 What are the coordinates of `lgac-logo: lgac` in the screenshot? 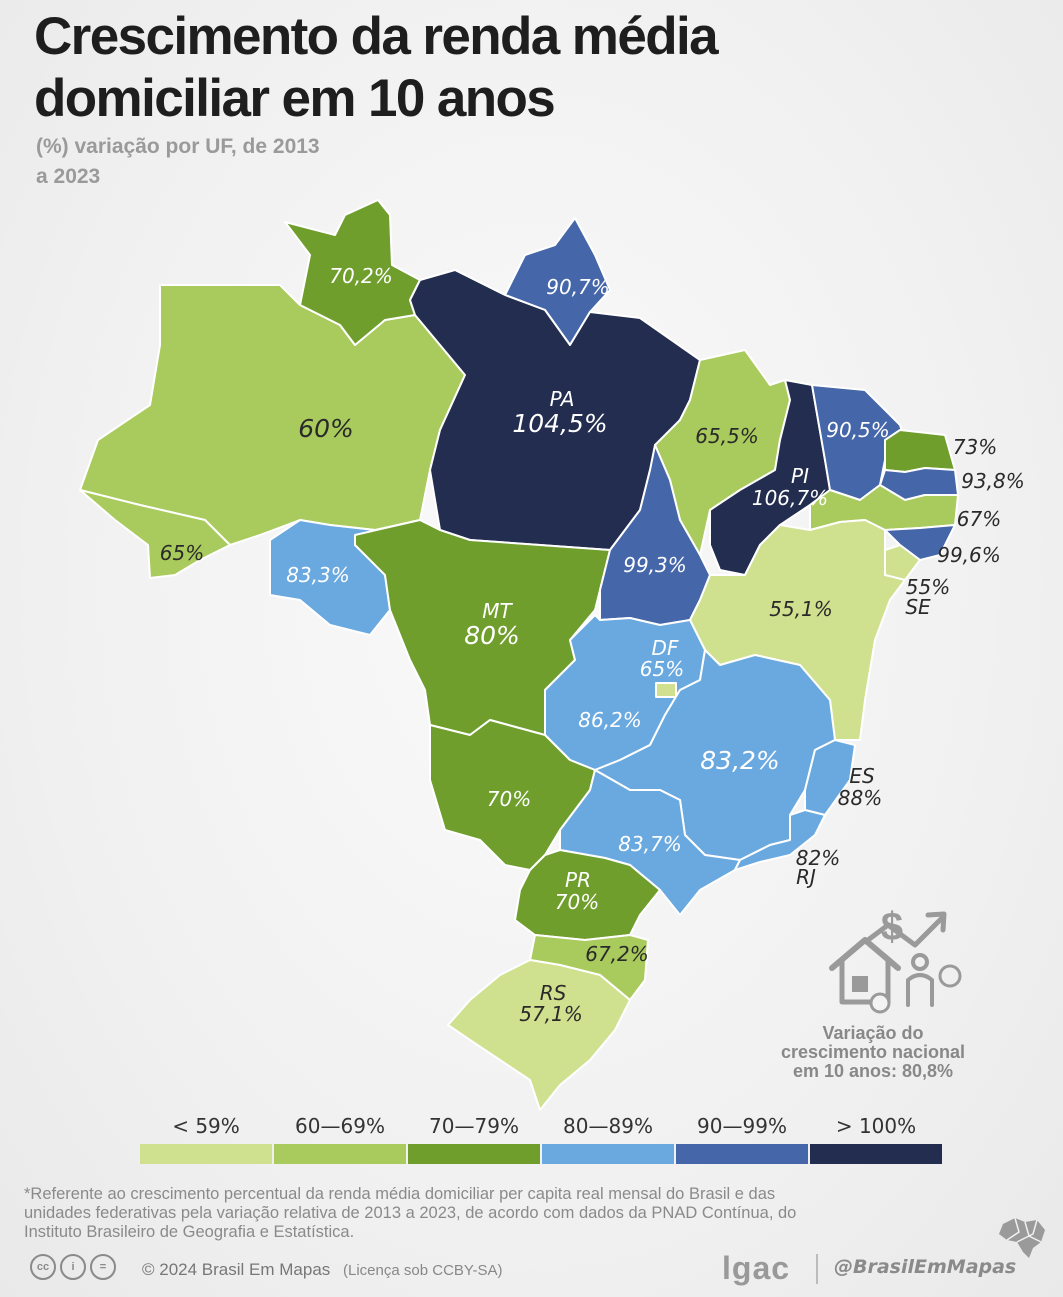 It's located at (756, 1268).